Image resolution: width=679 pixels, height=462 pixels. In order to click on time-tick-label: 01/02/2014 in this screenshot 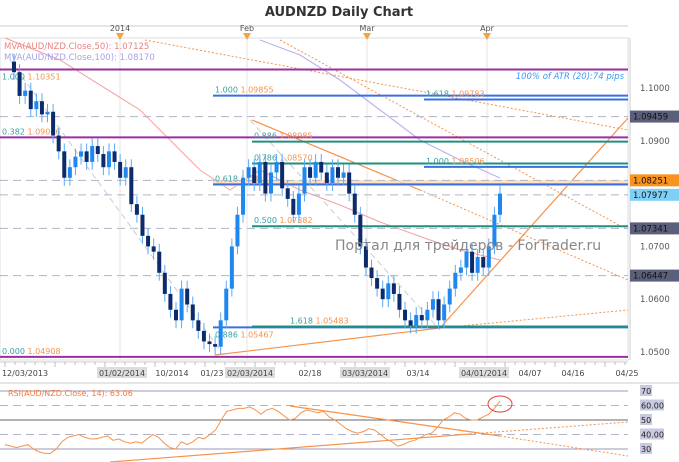, I will do `click(122, 373)`.